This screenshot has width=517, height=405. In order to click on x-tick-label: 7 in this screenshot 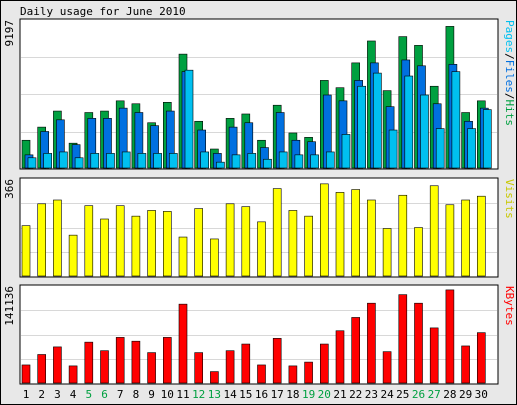, I will do `click(120, 394)`.